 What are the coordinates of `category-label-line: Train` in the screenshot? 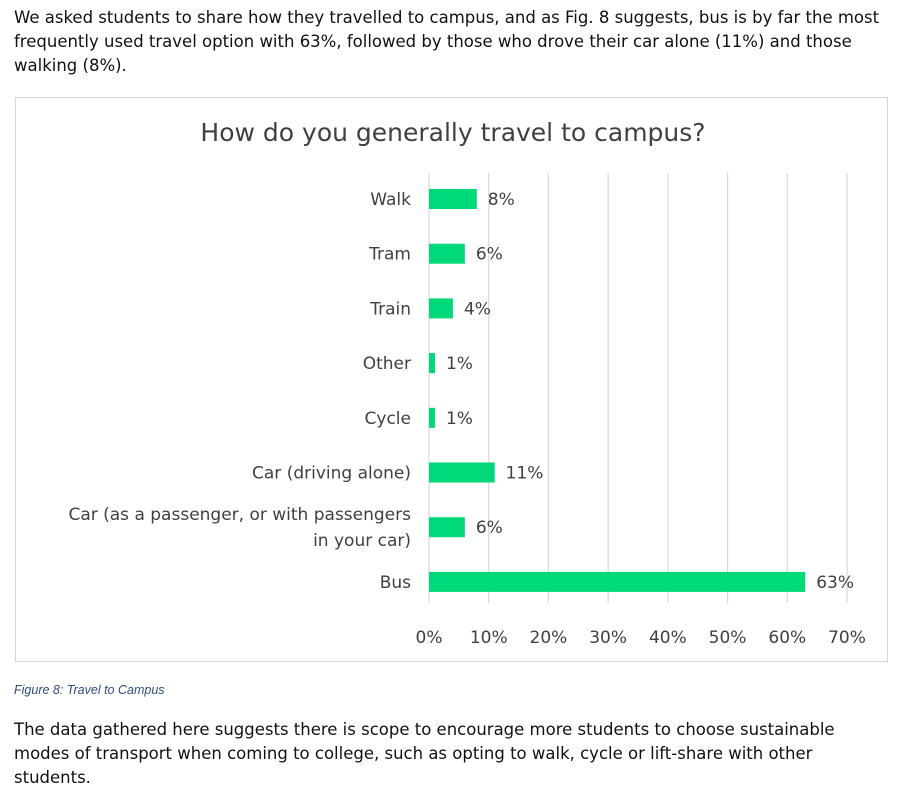 It's located at (390, 309).